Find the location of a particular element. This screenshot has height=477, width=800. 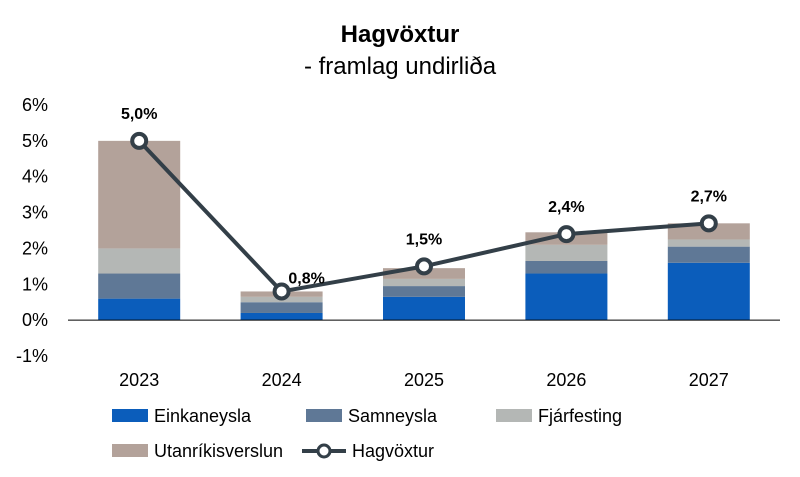

data-label-2024: 0,8% is located at coordinates (306, 278).